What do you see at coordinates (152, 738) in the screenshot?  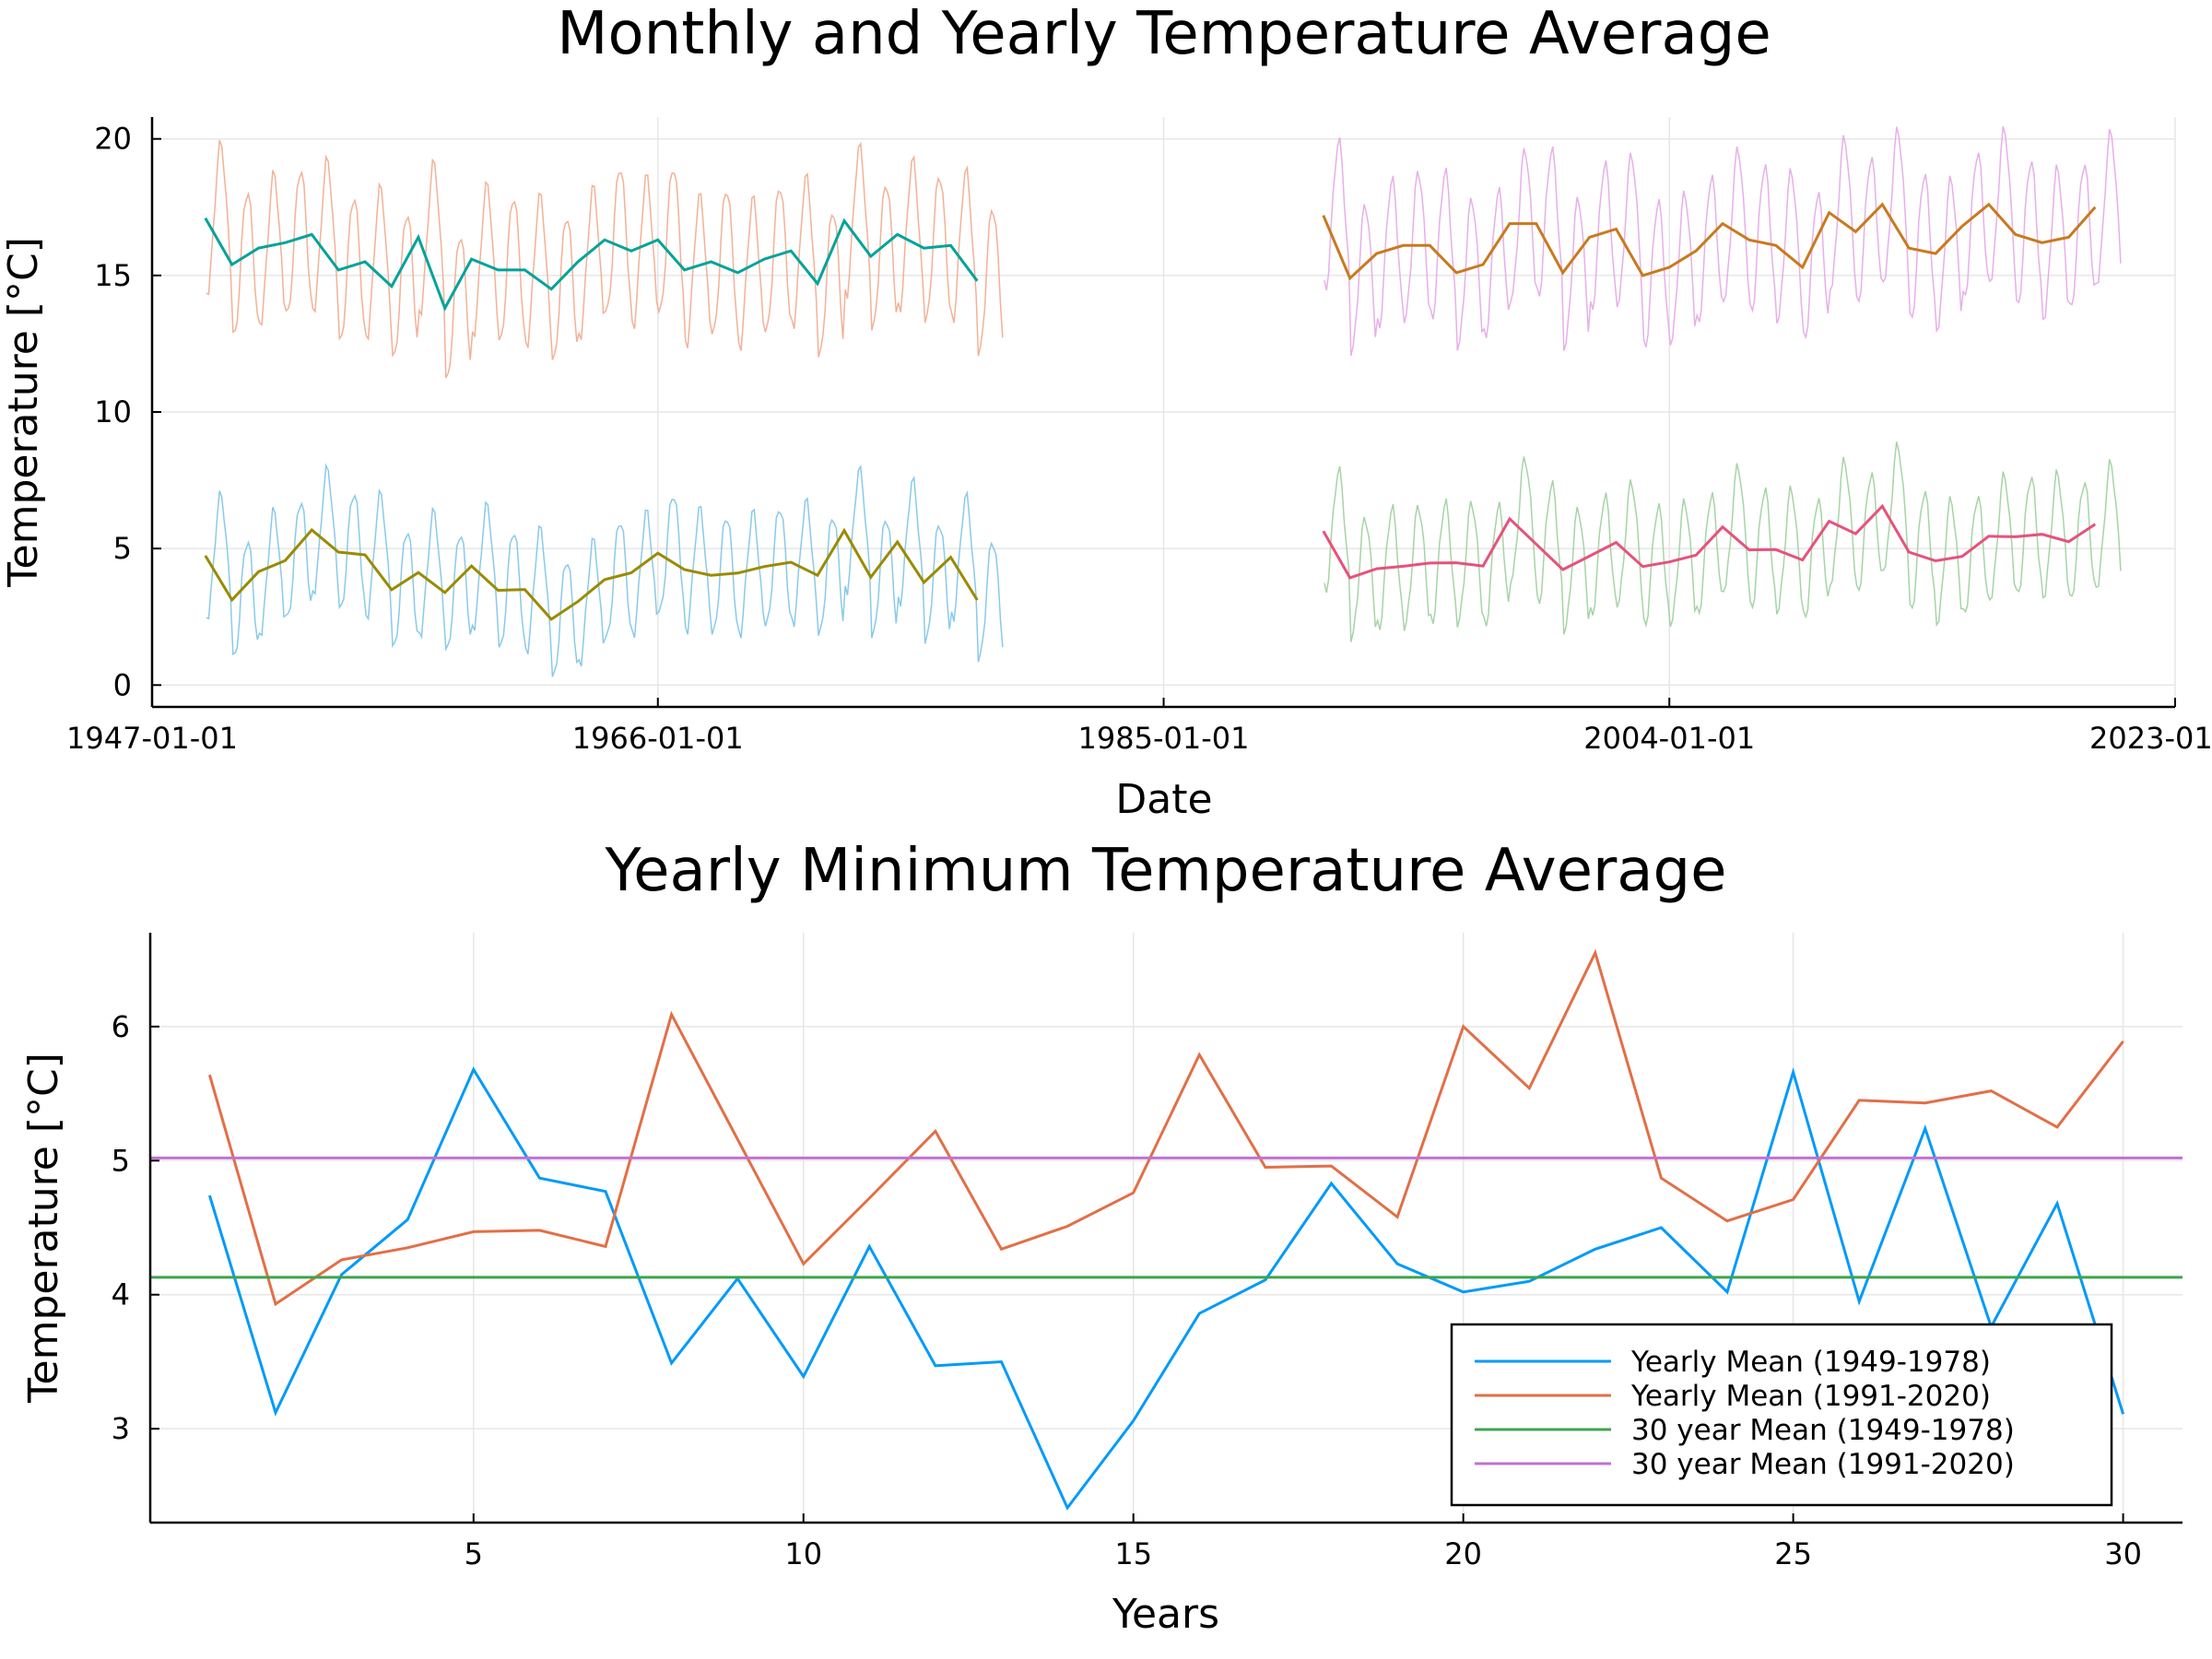 I see `top-x-tick-label: 1947-01-01` at bounding box center [152, 738].